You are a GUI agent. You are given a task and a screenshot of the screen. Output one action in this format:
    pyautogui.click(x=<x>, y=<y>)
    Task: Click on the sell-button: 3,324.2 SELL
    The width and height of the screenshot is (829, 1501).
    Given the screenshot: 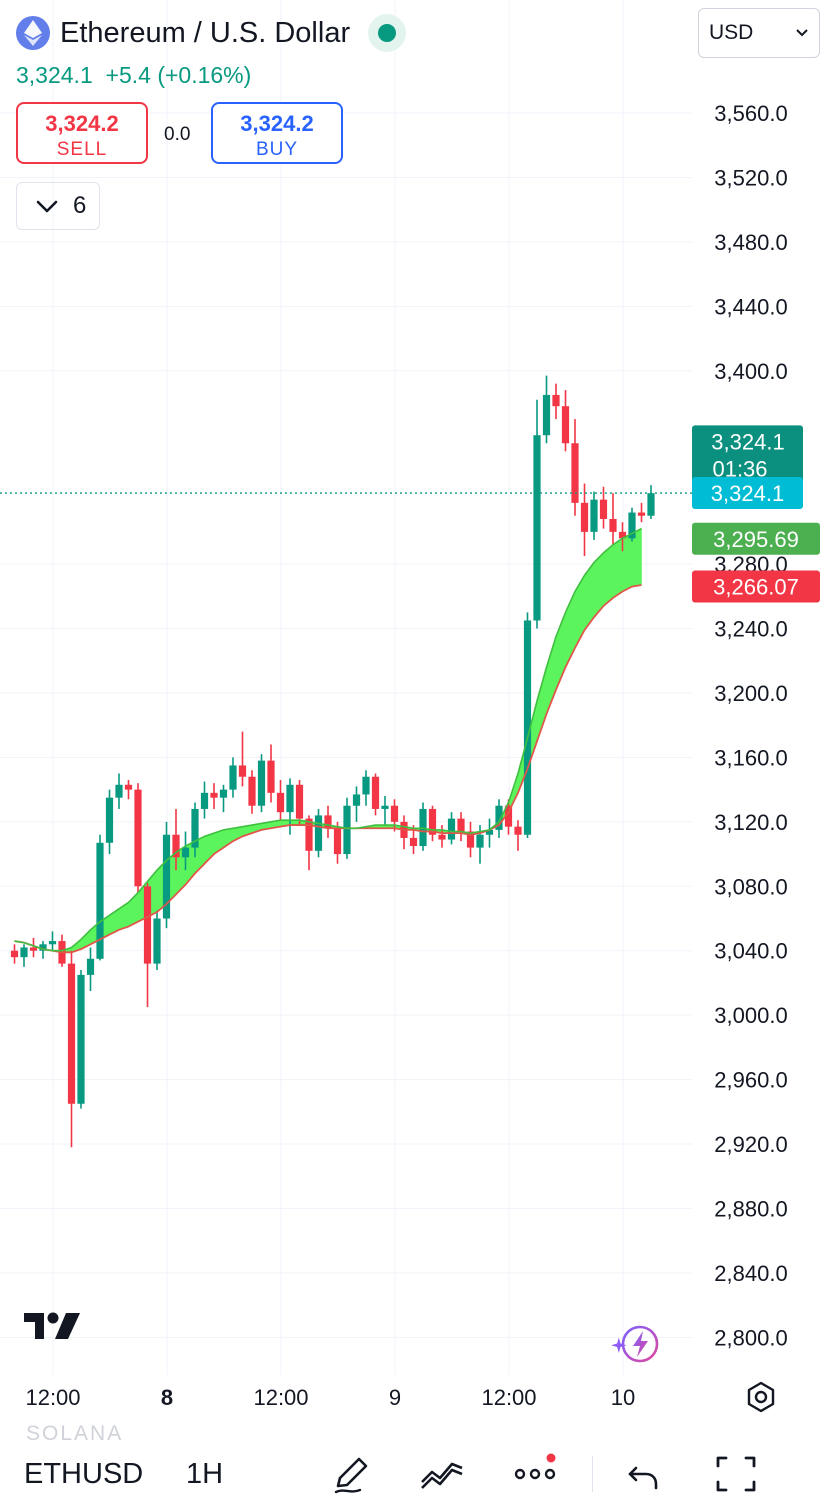 What is the action you would take?
    pyautogui.click(x=82, y=133)
    